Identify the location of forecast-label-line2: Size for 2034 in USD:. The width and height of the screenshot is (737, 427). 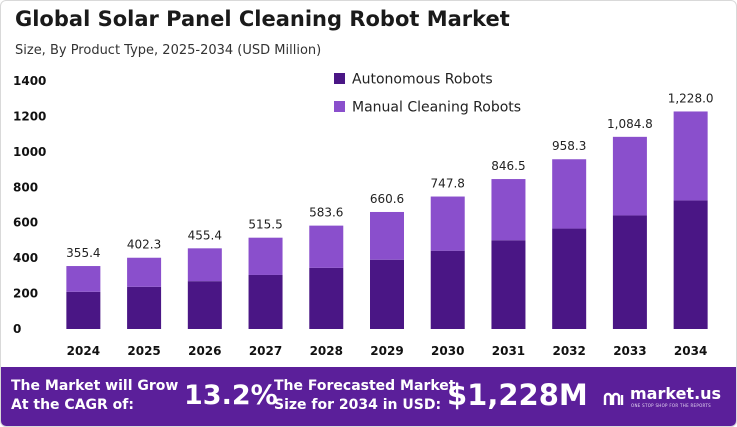
(358, 405).